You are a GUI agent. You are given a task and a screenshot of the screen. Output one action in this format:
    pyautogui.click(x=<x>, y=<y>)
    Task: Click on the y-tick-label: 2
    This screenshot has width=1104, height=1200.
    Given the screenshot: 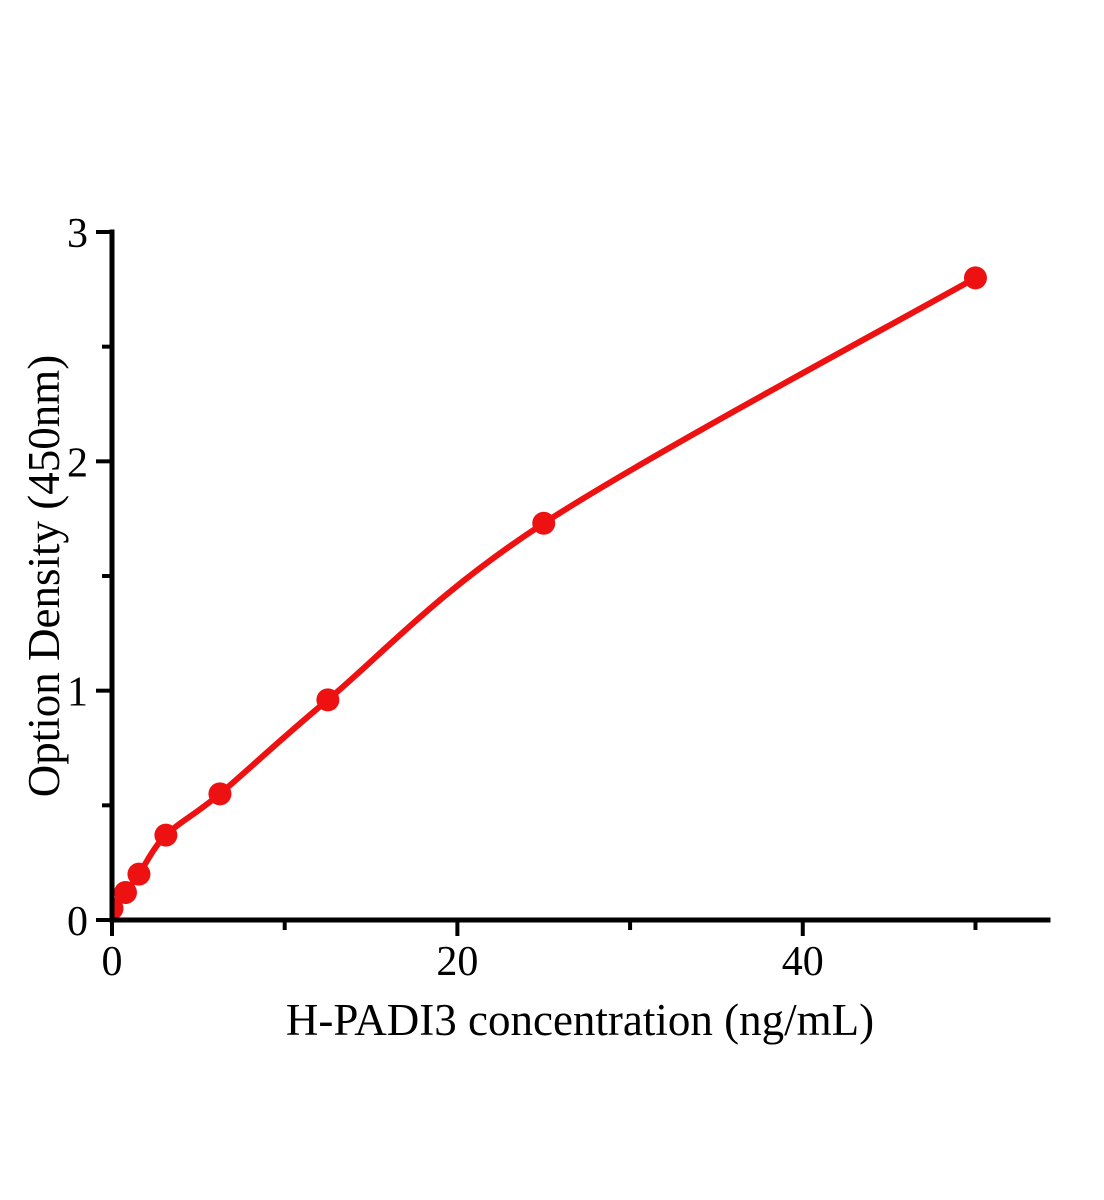 What is the action you would take?
    pyautogui.click(x=77, y=463)
    